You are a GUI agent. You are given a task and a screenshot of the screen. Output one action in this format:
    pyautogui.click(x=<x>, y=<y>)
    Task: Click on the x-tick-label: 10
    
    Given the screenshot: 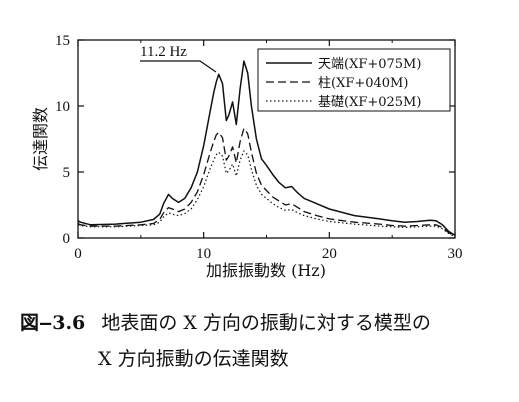 What is the action you would take?
    pyautogui.click(x=203, y=254)
    